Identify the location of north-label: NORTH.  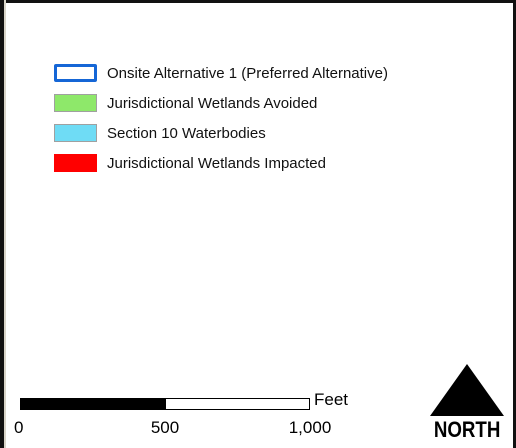
(467, 429).